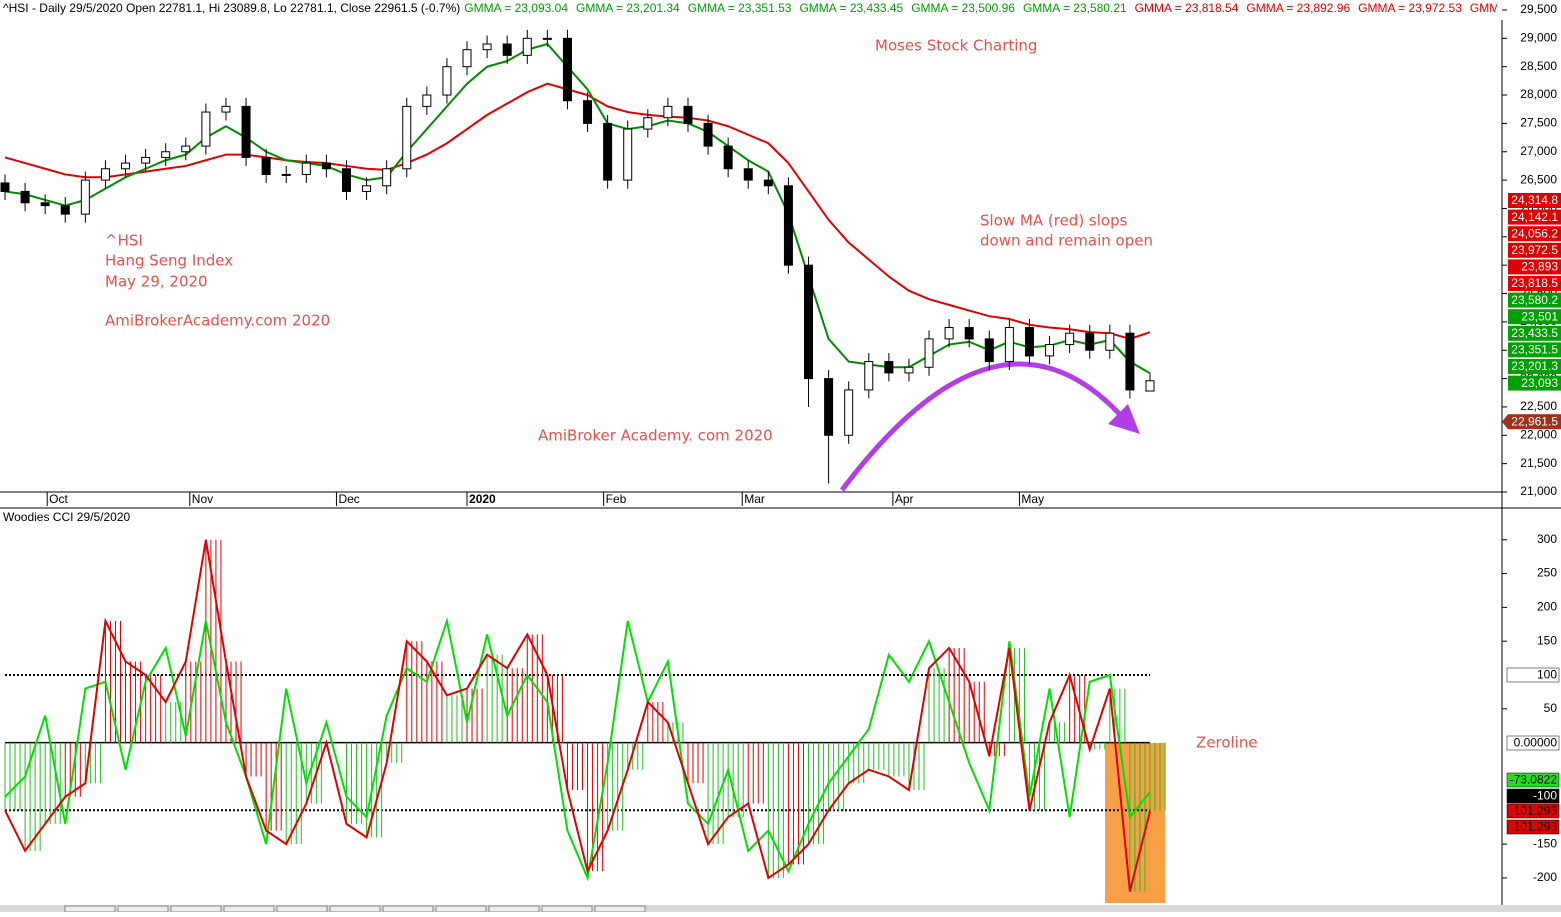 Image resolution: width=1561 pixels, height=917 pixels. What do you see at coordinates (1534, 780) in the screenshot?
I see `value-box-label: -73.0822` at bounding box center [1534, 780].